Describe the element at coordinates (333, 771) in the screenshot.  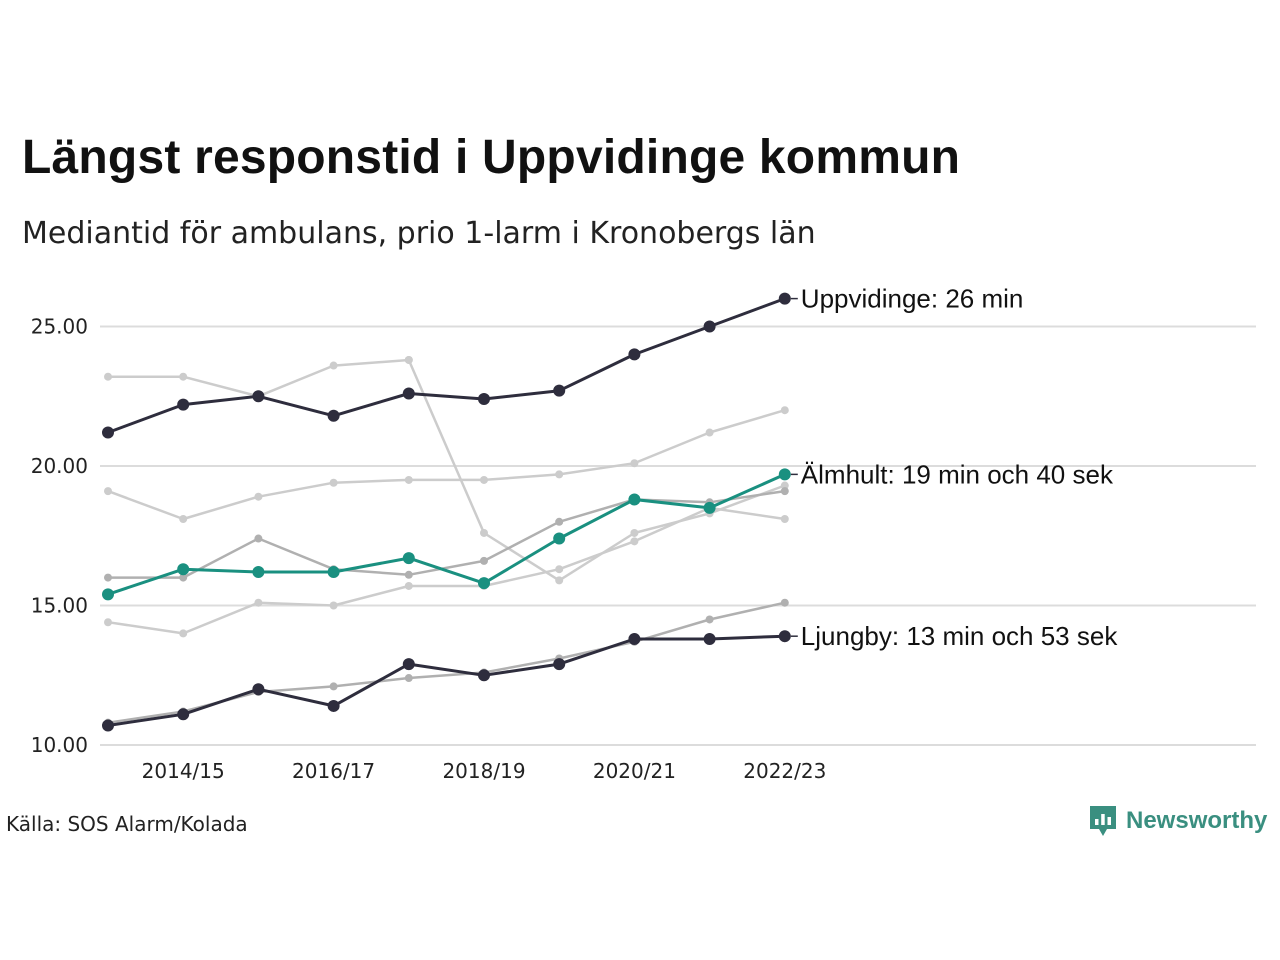
I see `x-tick-label: 2016/17` at that location.